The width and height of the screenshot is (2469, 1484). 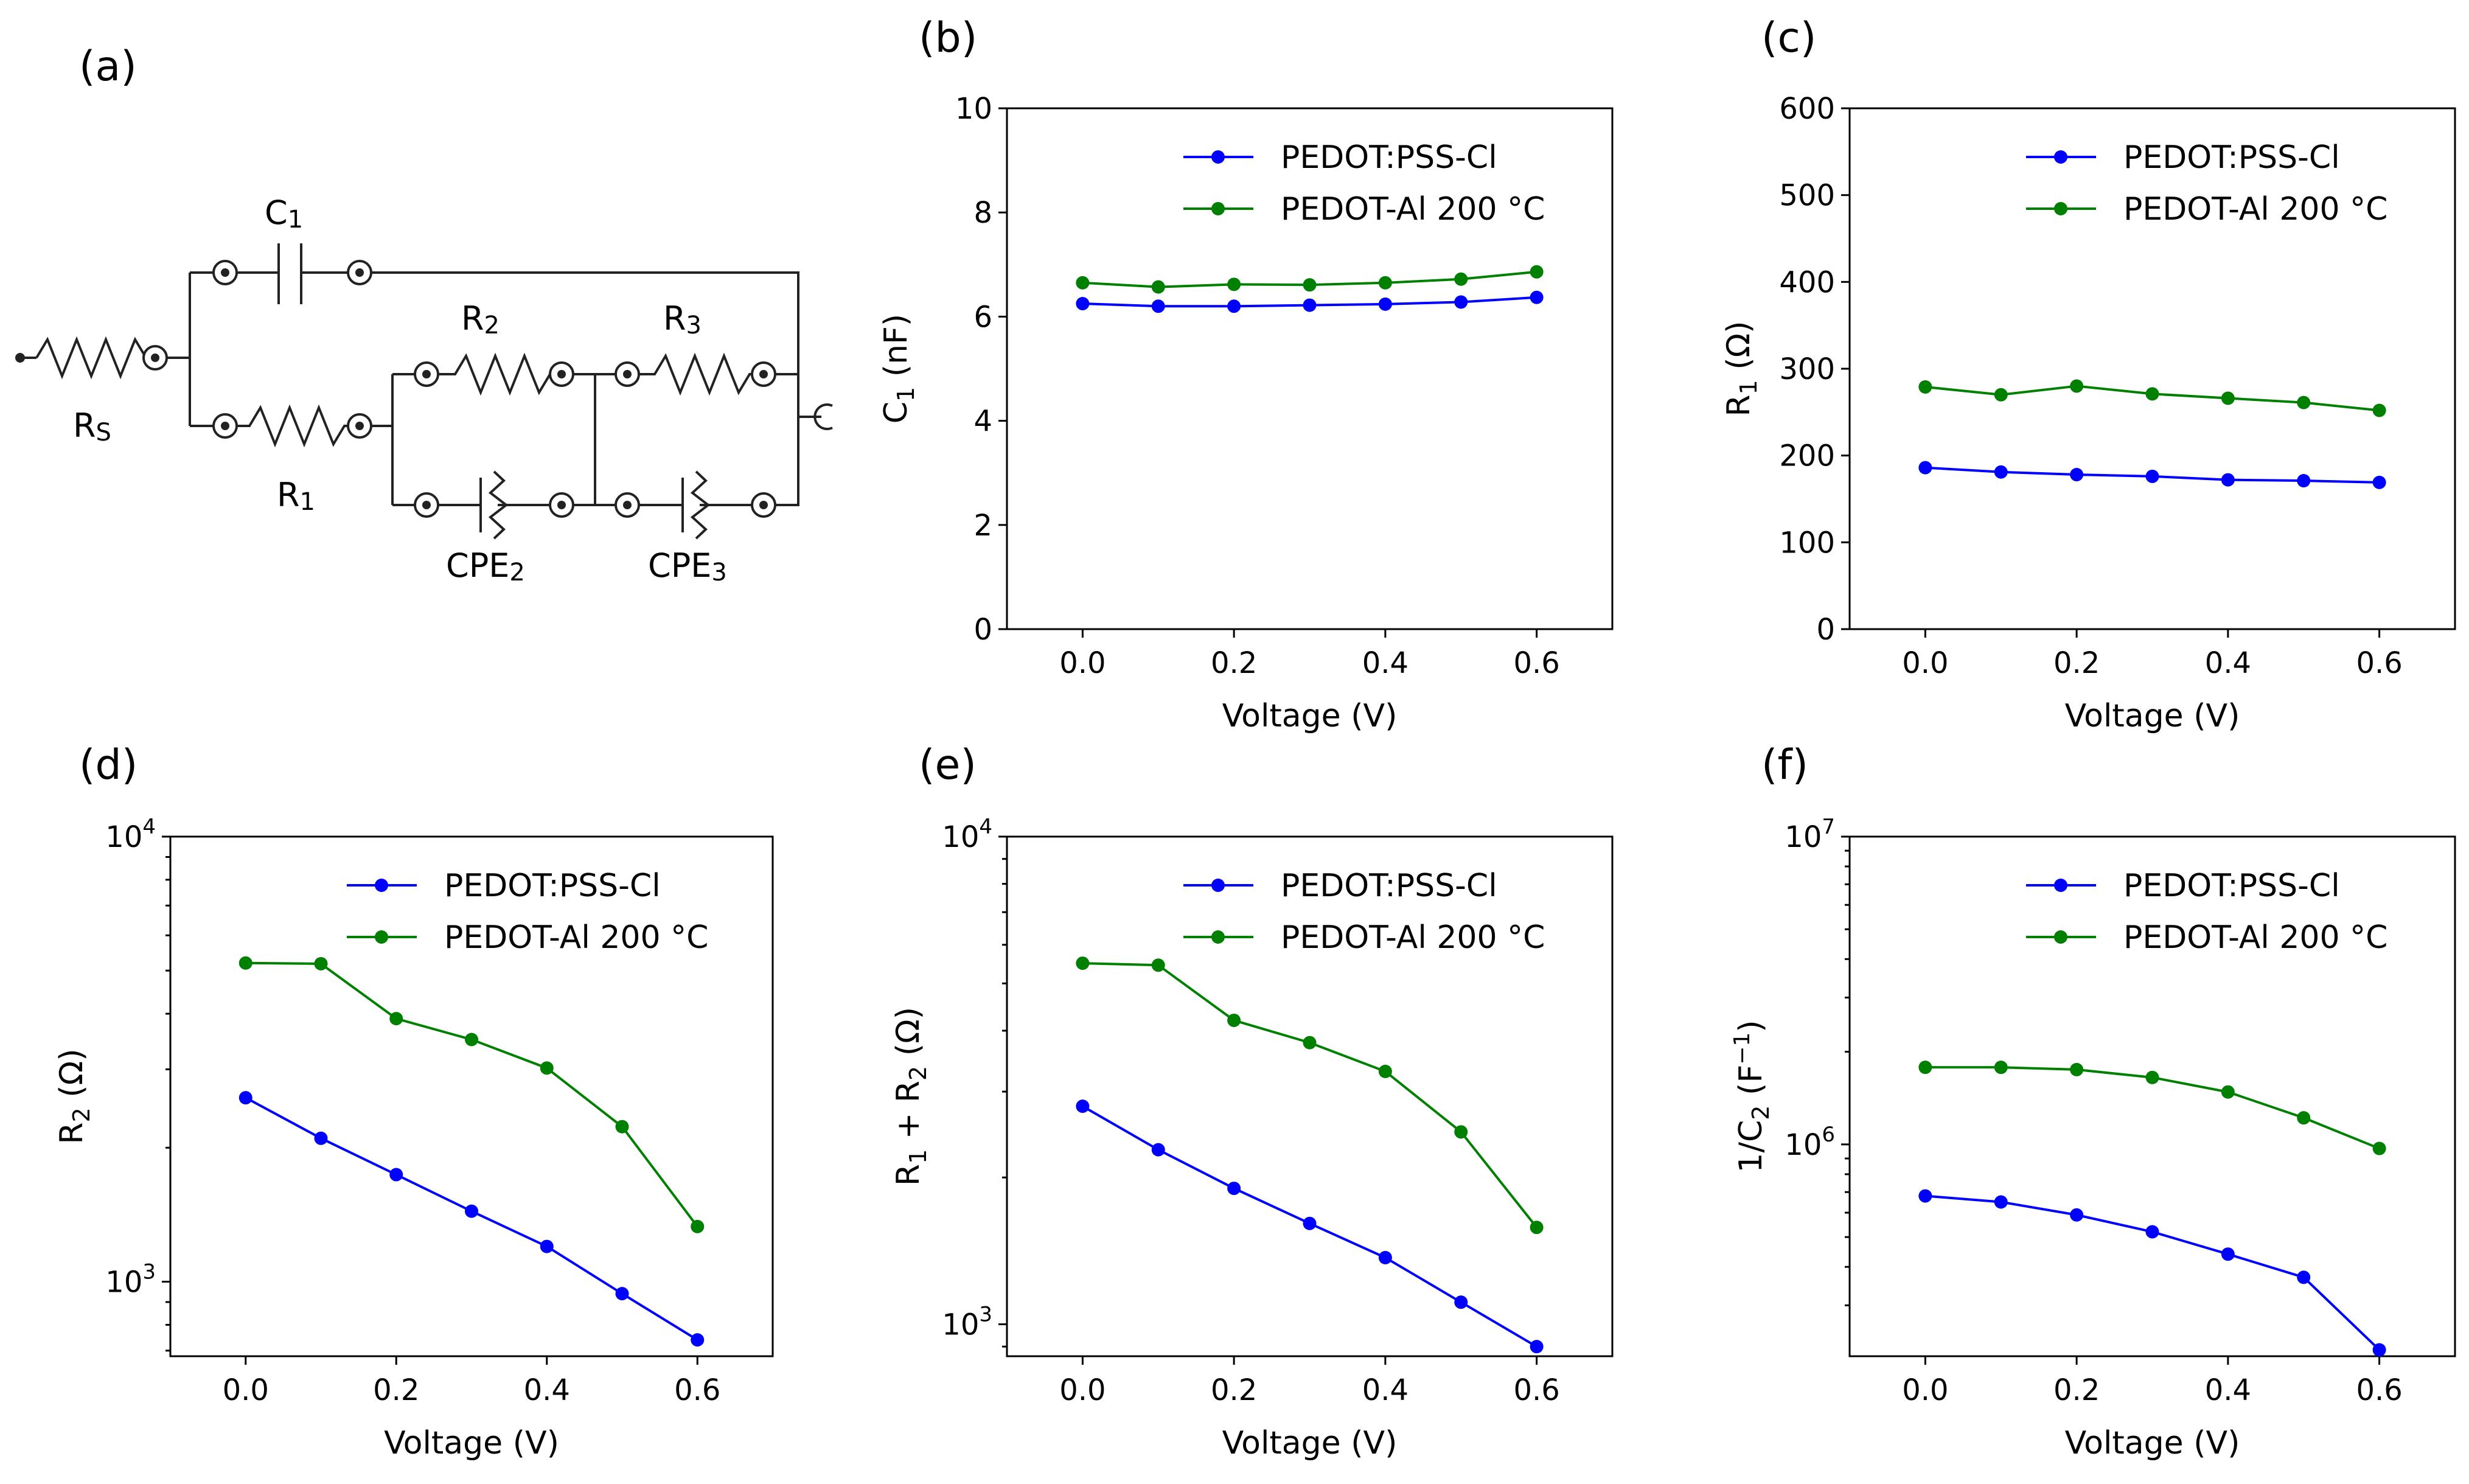 What do you see at coordinates (763, 505) in the screenshot?
I see `node-cpe3-right` at bounding box center [763, 505].